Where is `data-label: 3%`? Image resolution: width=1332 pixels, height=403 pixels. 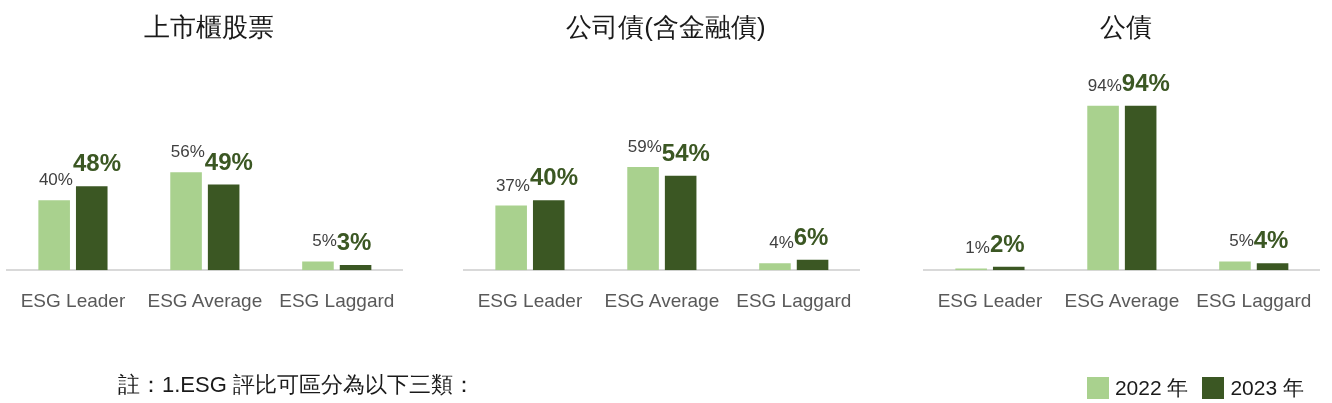
data-label: 3% is located at coordinates (354, 241).